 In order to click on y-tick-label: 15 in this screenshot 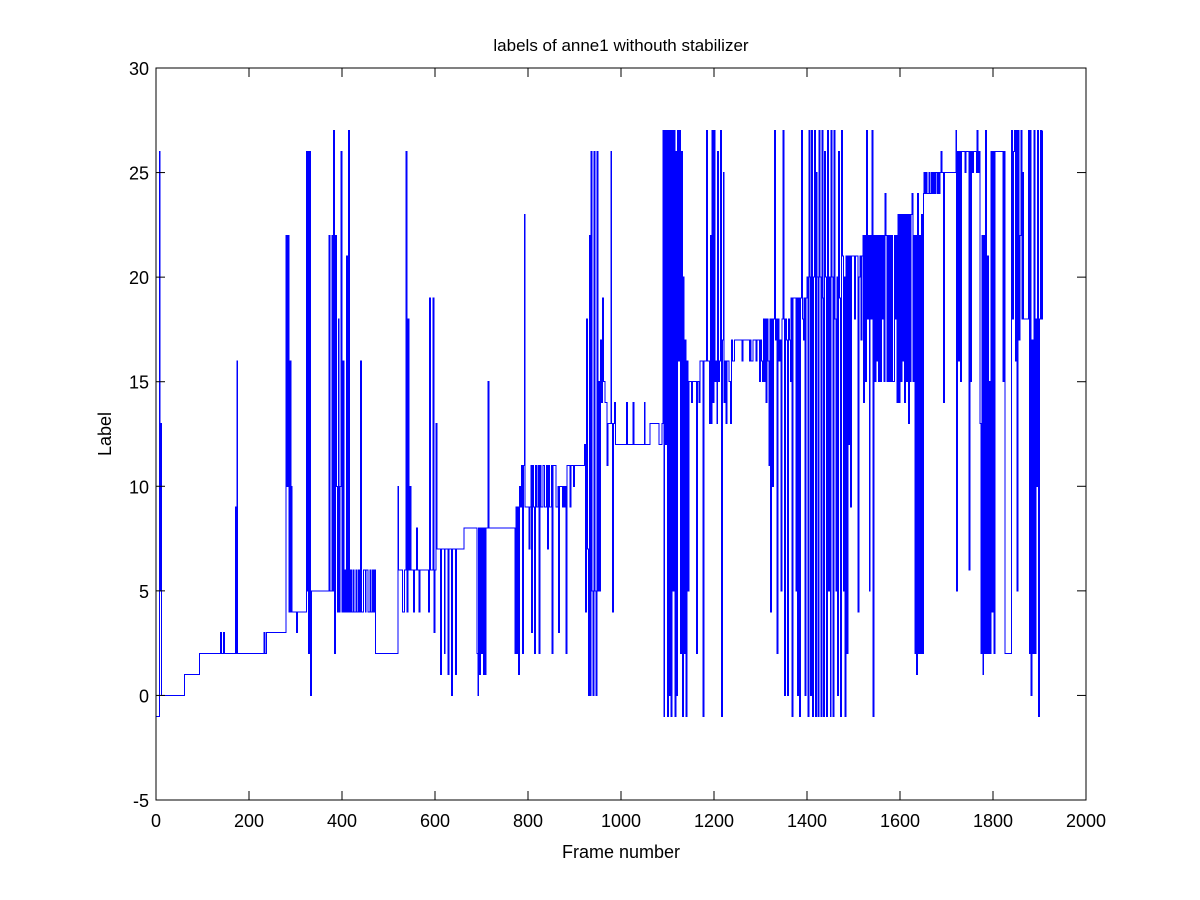, I will do `click(139, 383)`.